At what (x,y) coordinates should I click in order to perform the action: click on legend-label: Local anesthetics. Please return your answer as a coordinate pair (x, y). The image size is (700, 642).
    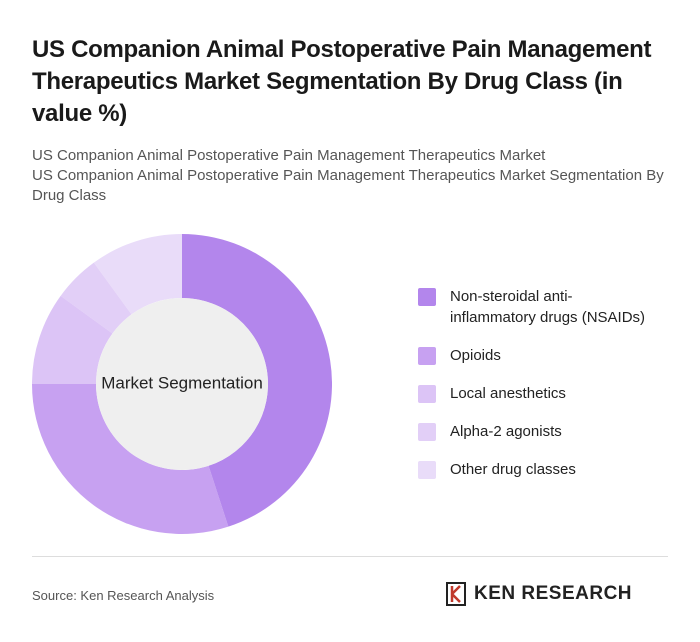
    Looking at the image, I should click on (508, 393).